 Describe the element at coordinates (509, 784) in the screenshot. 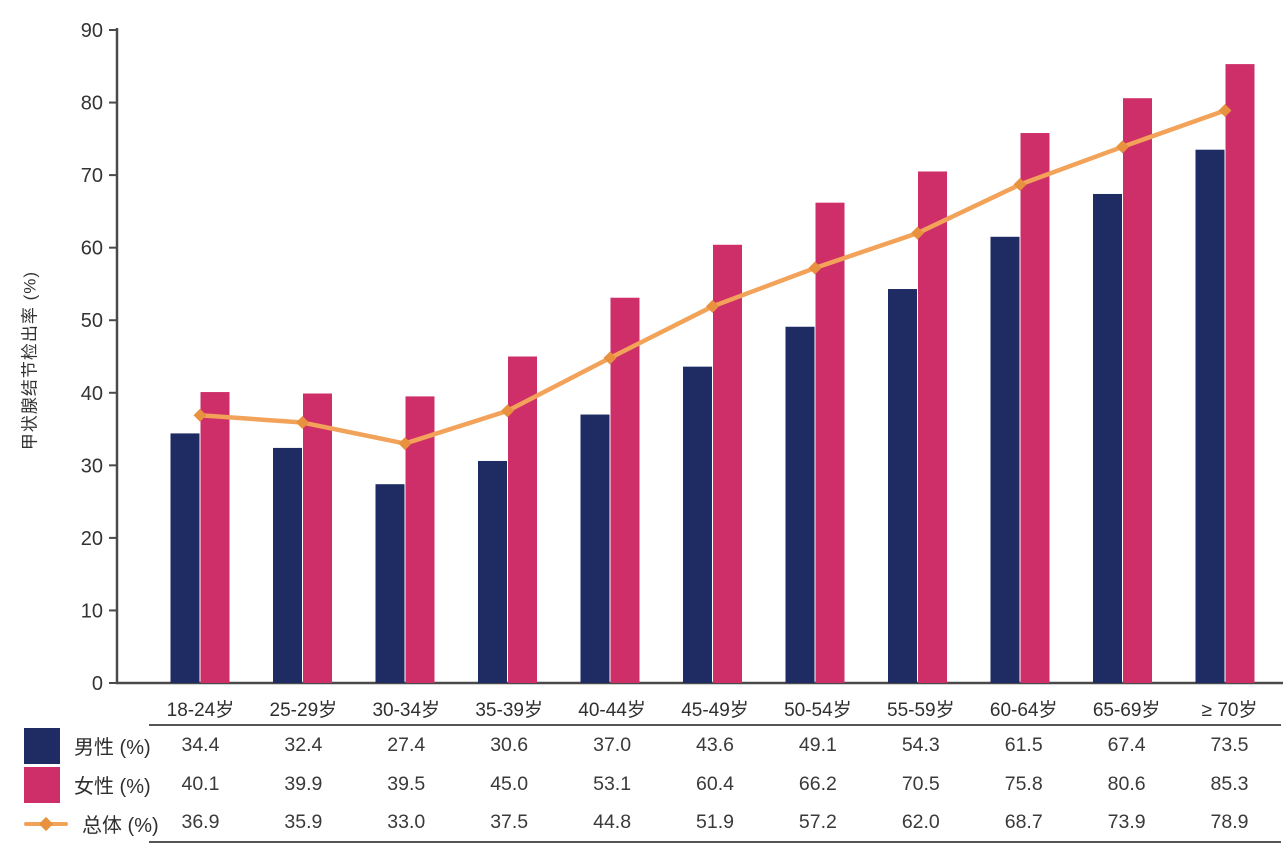

I see `value-cell: 45.0` at that location.